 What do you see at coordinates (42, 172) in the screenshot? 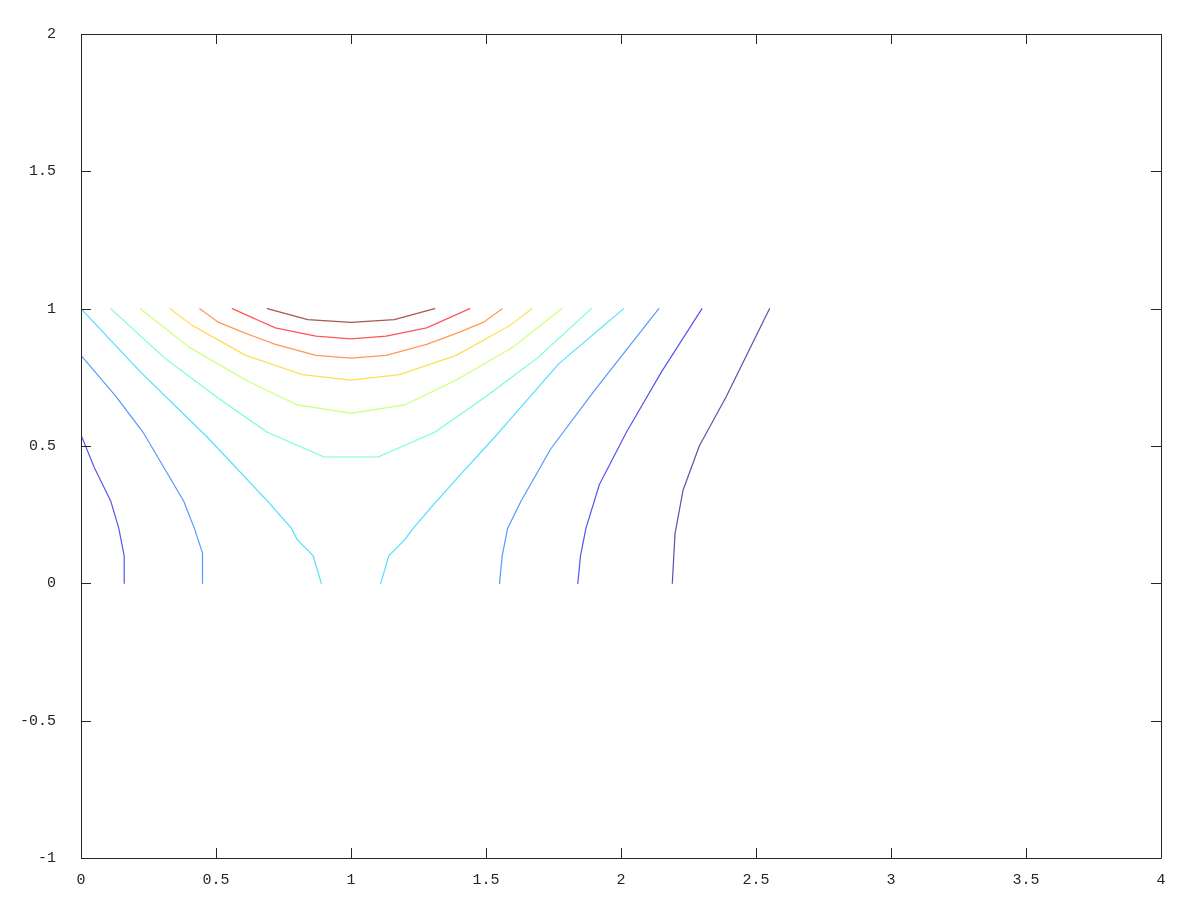
I see `y-tick-label: 1.5` at bounding box center [42, 172].